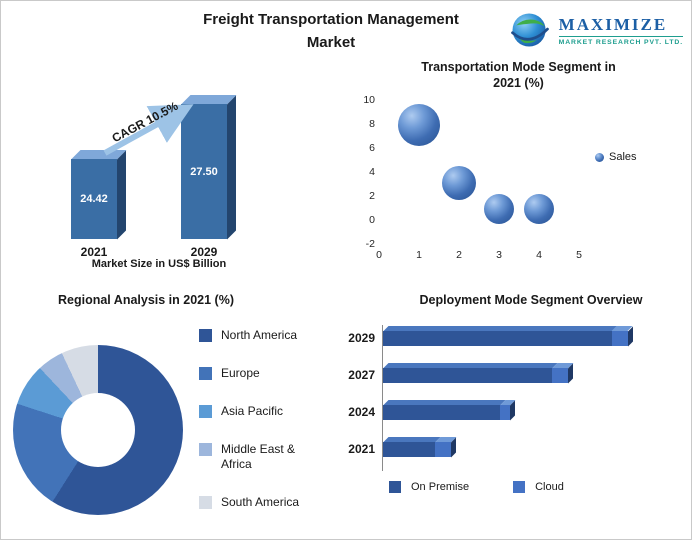  What do you see at coordinates (94, 252) in the screenshot?
I see `bar-category-label: 2021` at bounding box center [94, 252].